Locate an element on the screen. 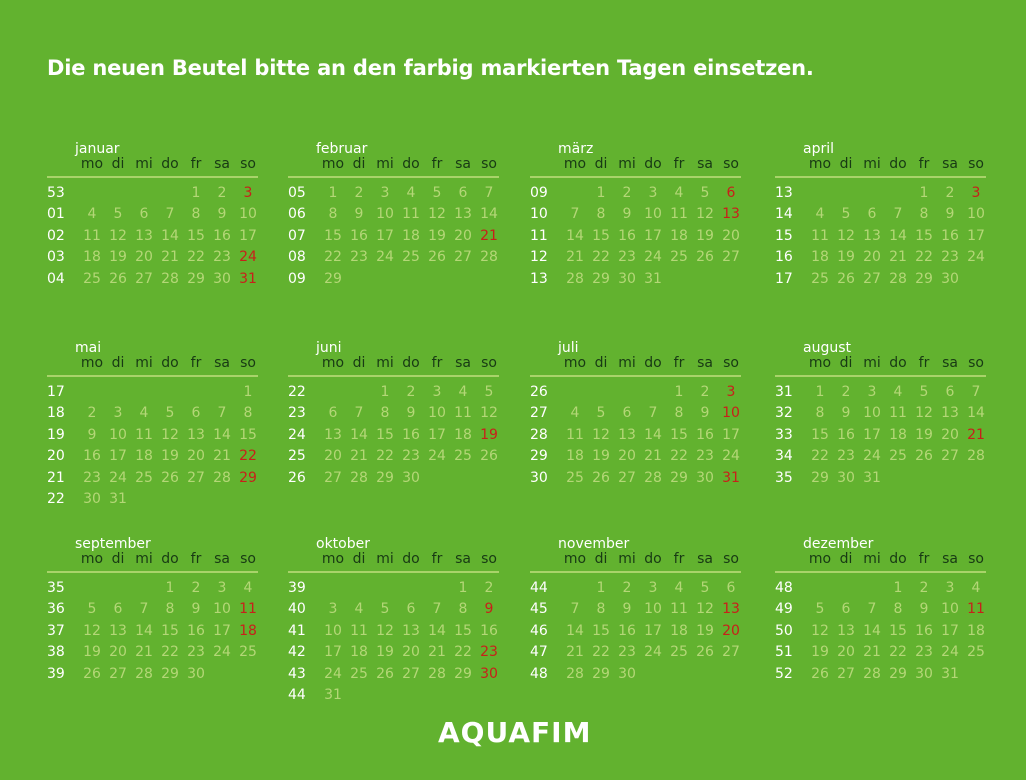 This screenshot has width=1026, height=780. week-number: 02 is located at coordinates (56, 235).